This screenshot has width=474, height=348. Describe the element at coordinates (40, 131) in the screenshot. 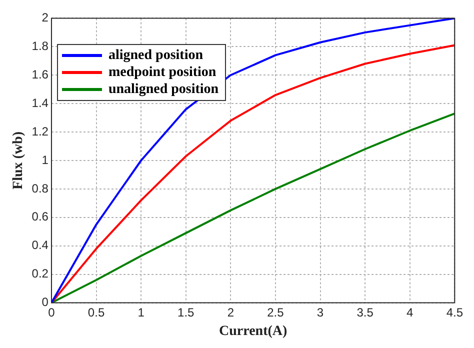

I see `y-tick-label: 1.2` at that location.